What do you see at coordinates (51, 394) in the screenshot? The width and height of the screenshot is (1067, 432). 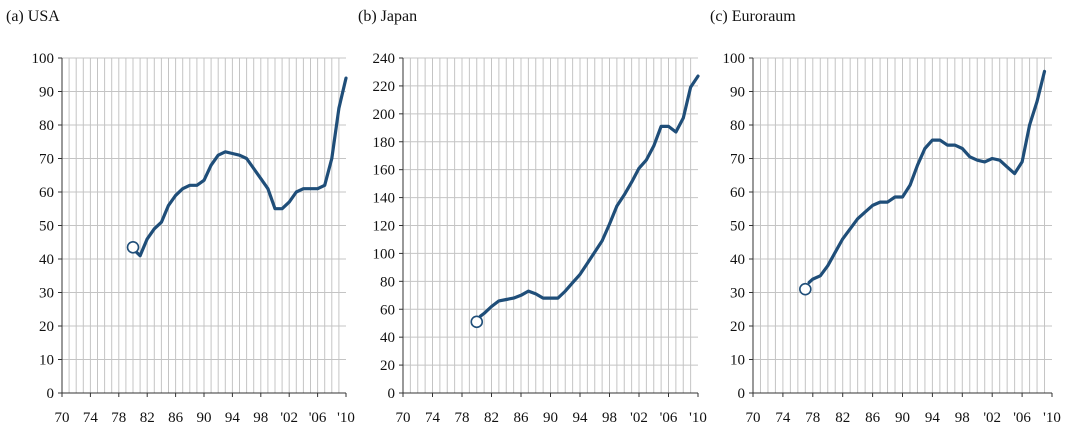 I see `y-tick-label-usa: 0` at bounding box center [51, 394].